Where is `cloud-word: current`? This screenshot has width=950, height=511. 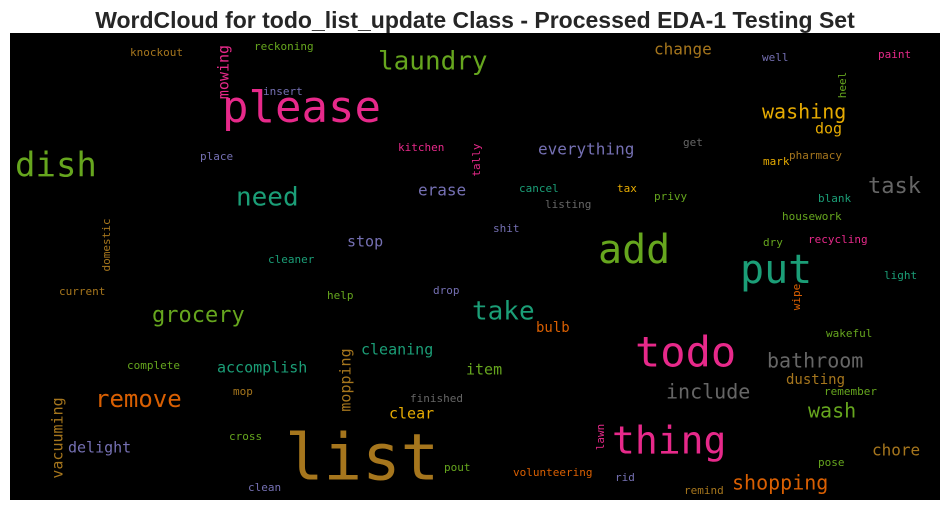
cloud-word: current is located at coordinates (82, 291).